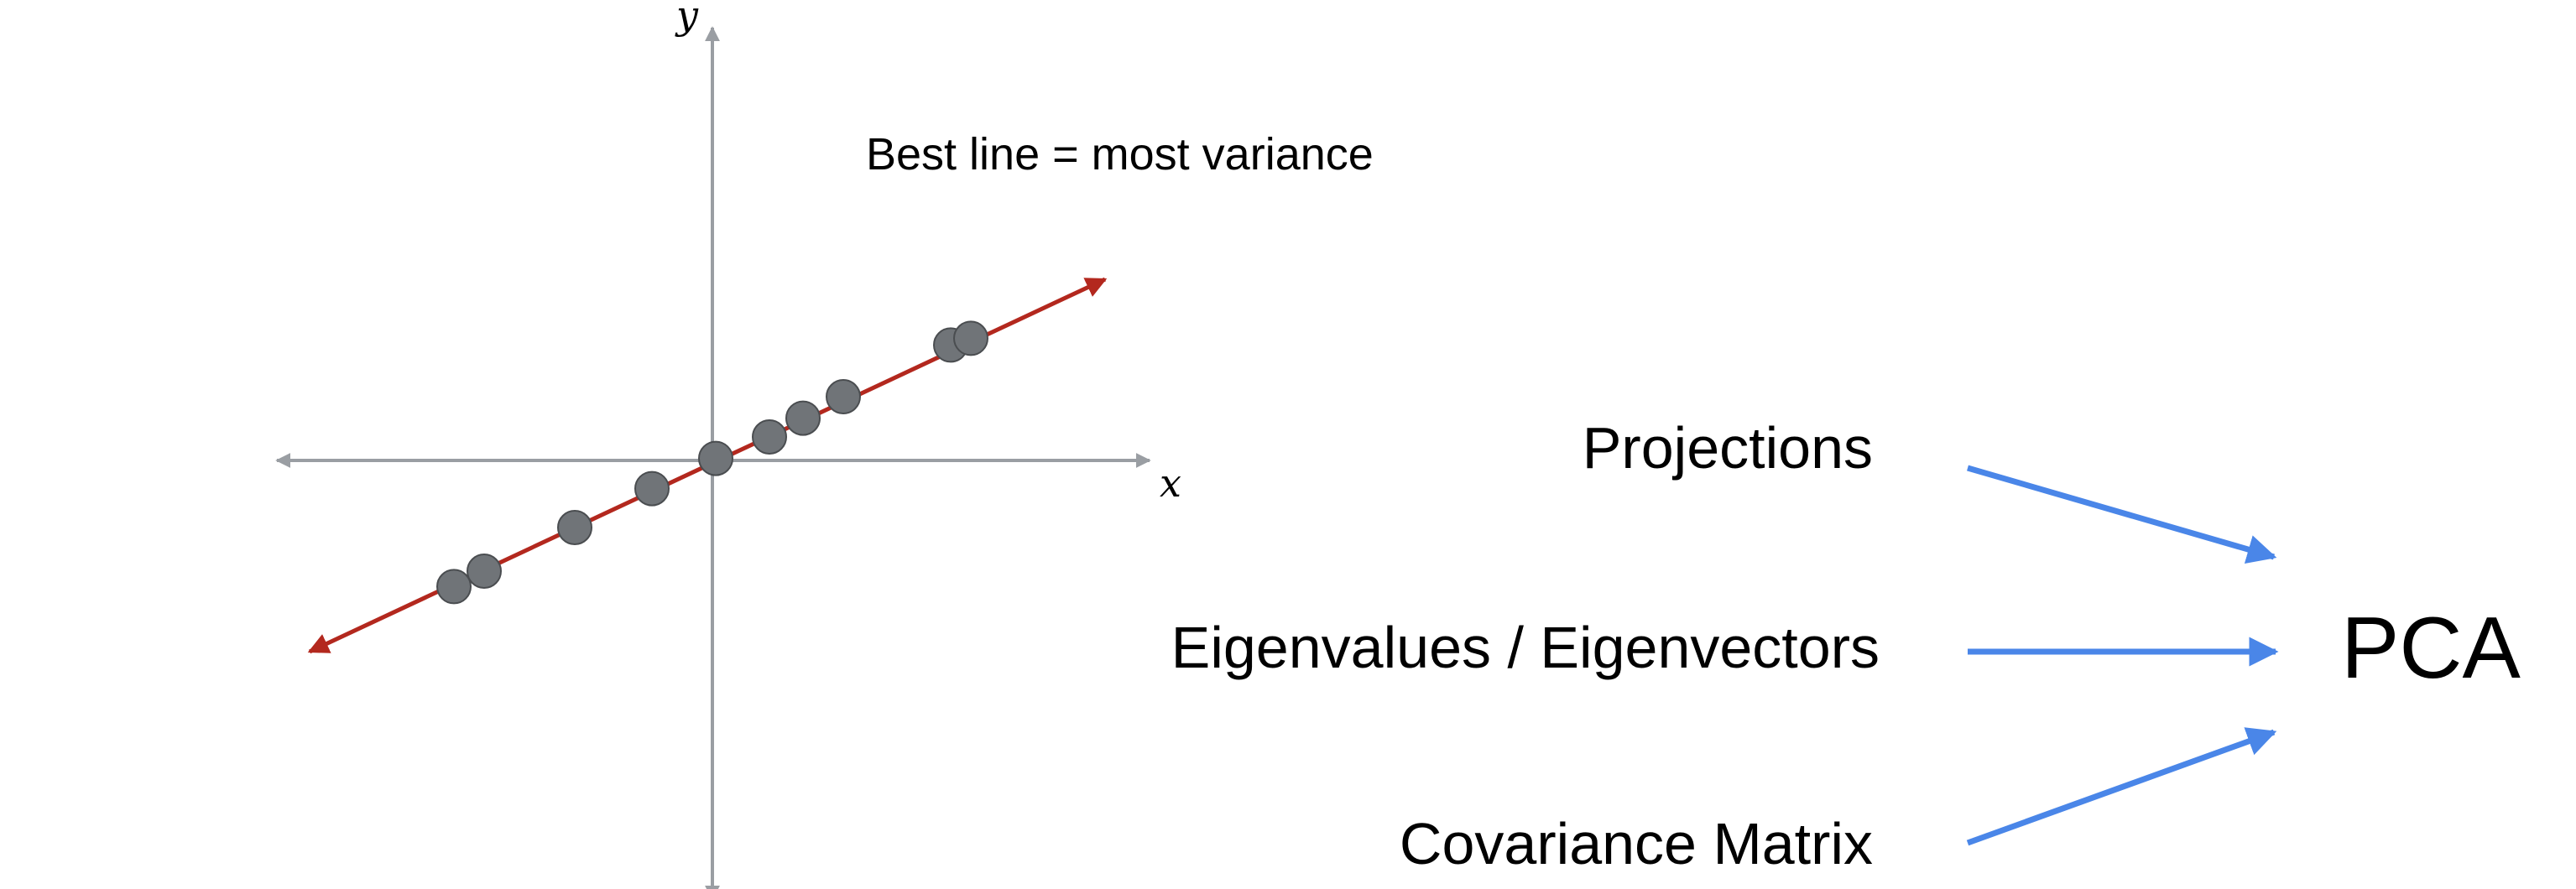 This screenshot has width=2576, height=889. What do you see at coordinates (2121, 786) in the screenshot?
I see `arrow-covariance-to-pca` at bounding box center [2121, 786].